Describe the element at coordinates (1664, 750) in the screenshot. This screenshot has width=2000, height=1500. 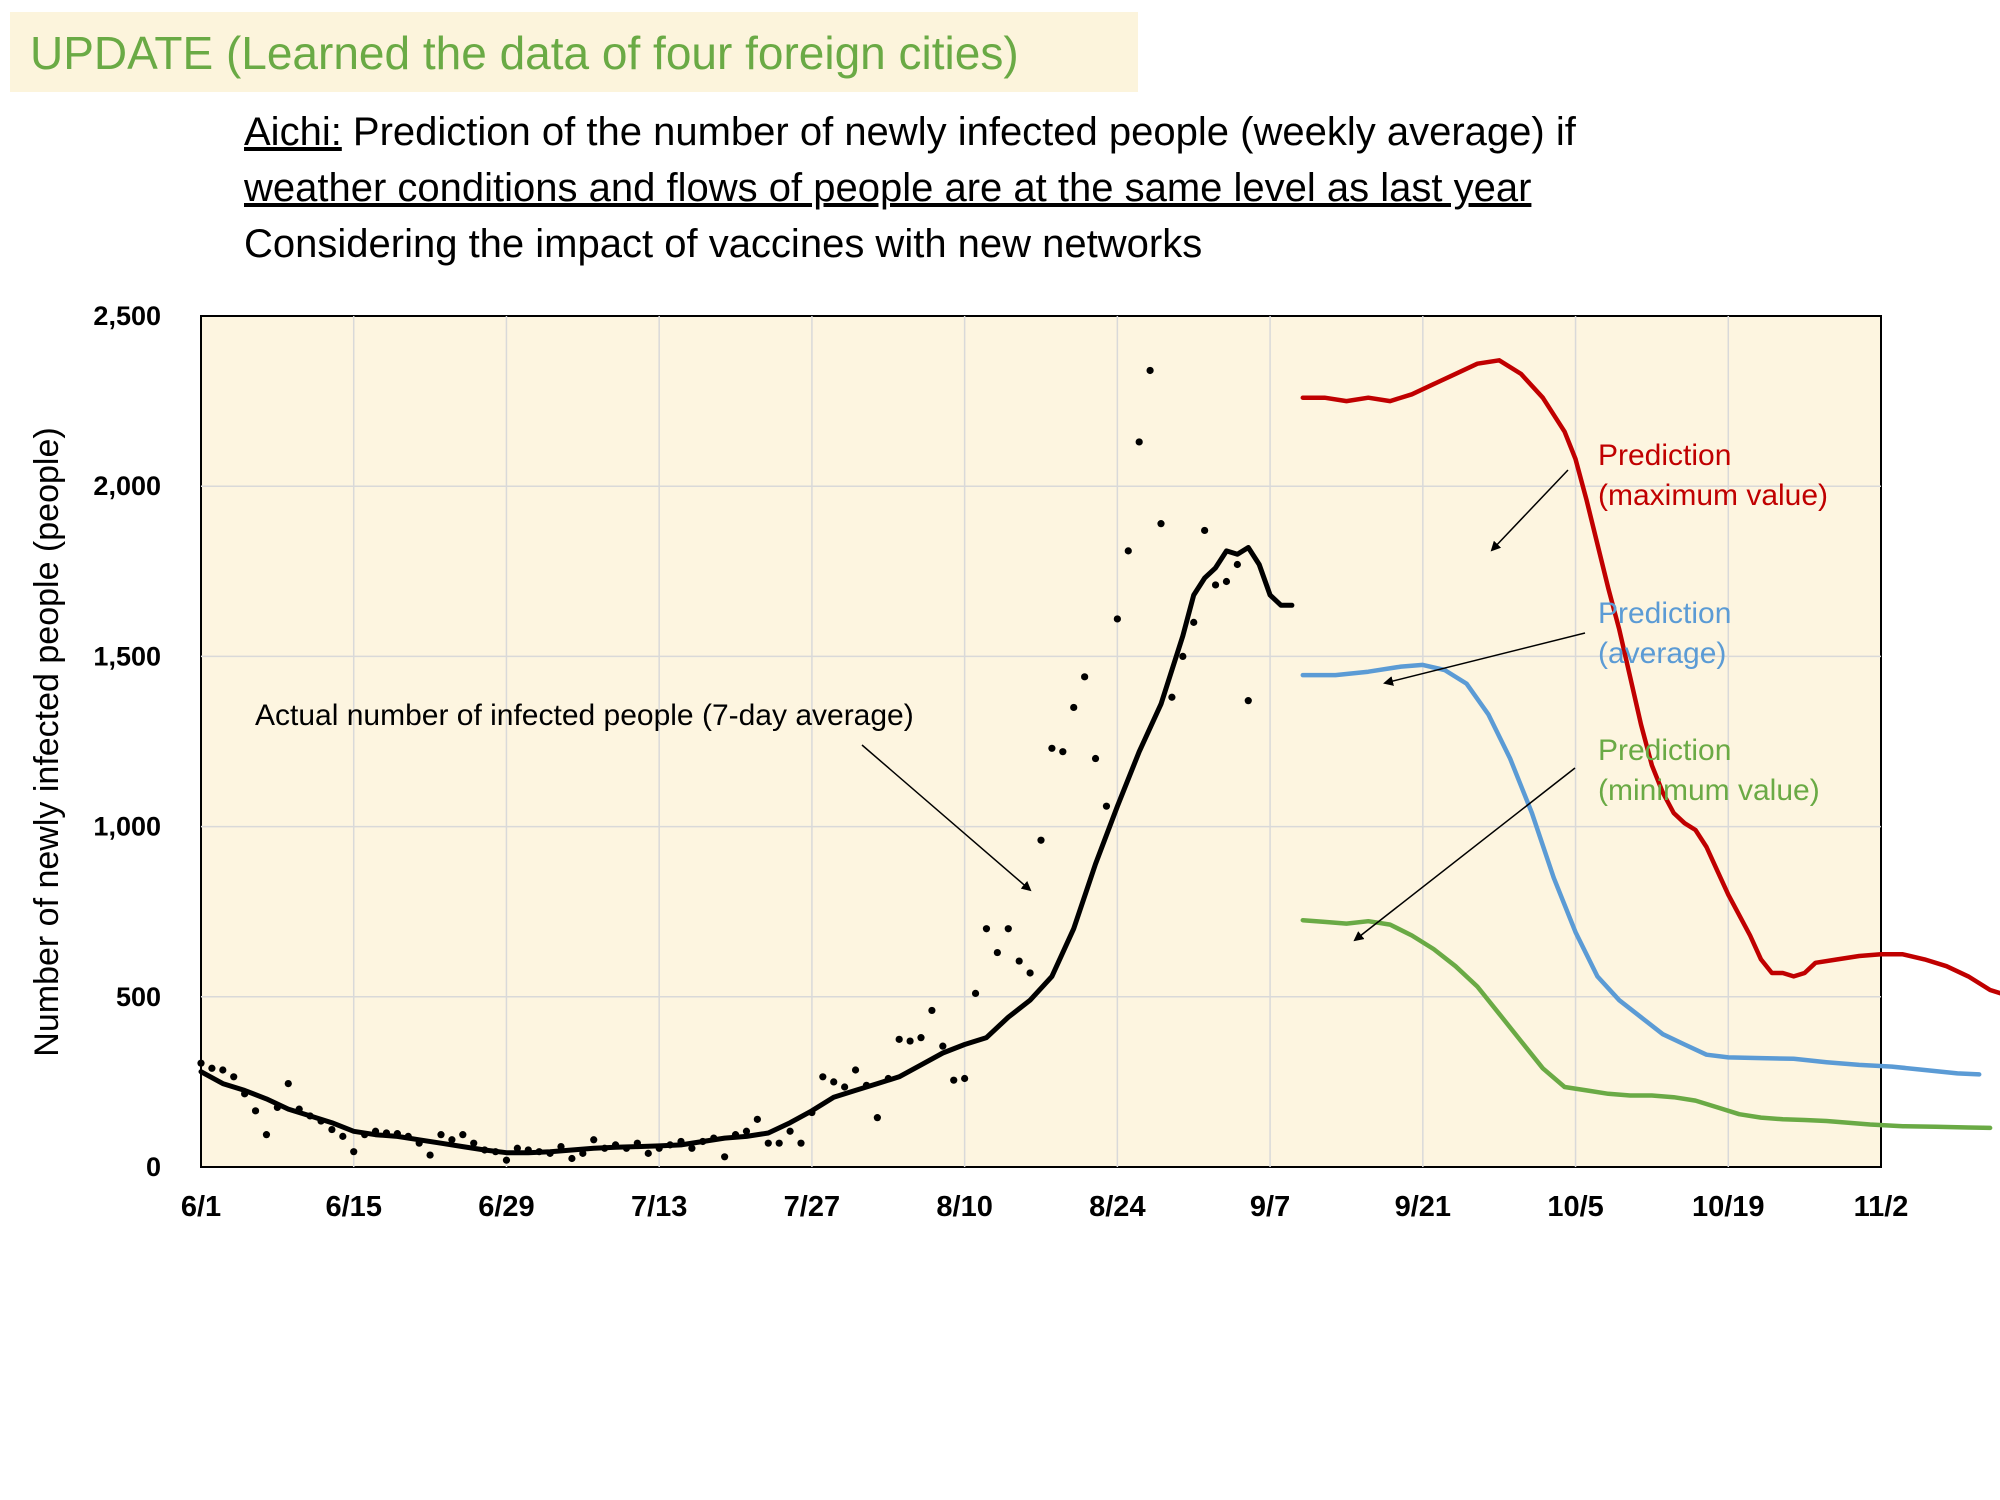
I see `annotation-min-line1: Prediction` at that location.